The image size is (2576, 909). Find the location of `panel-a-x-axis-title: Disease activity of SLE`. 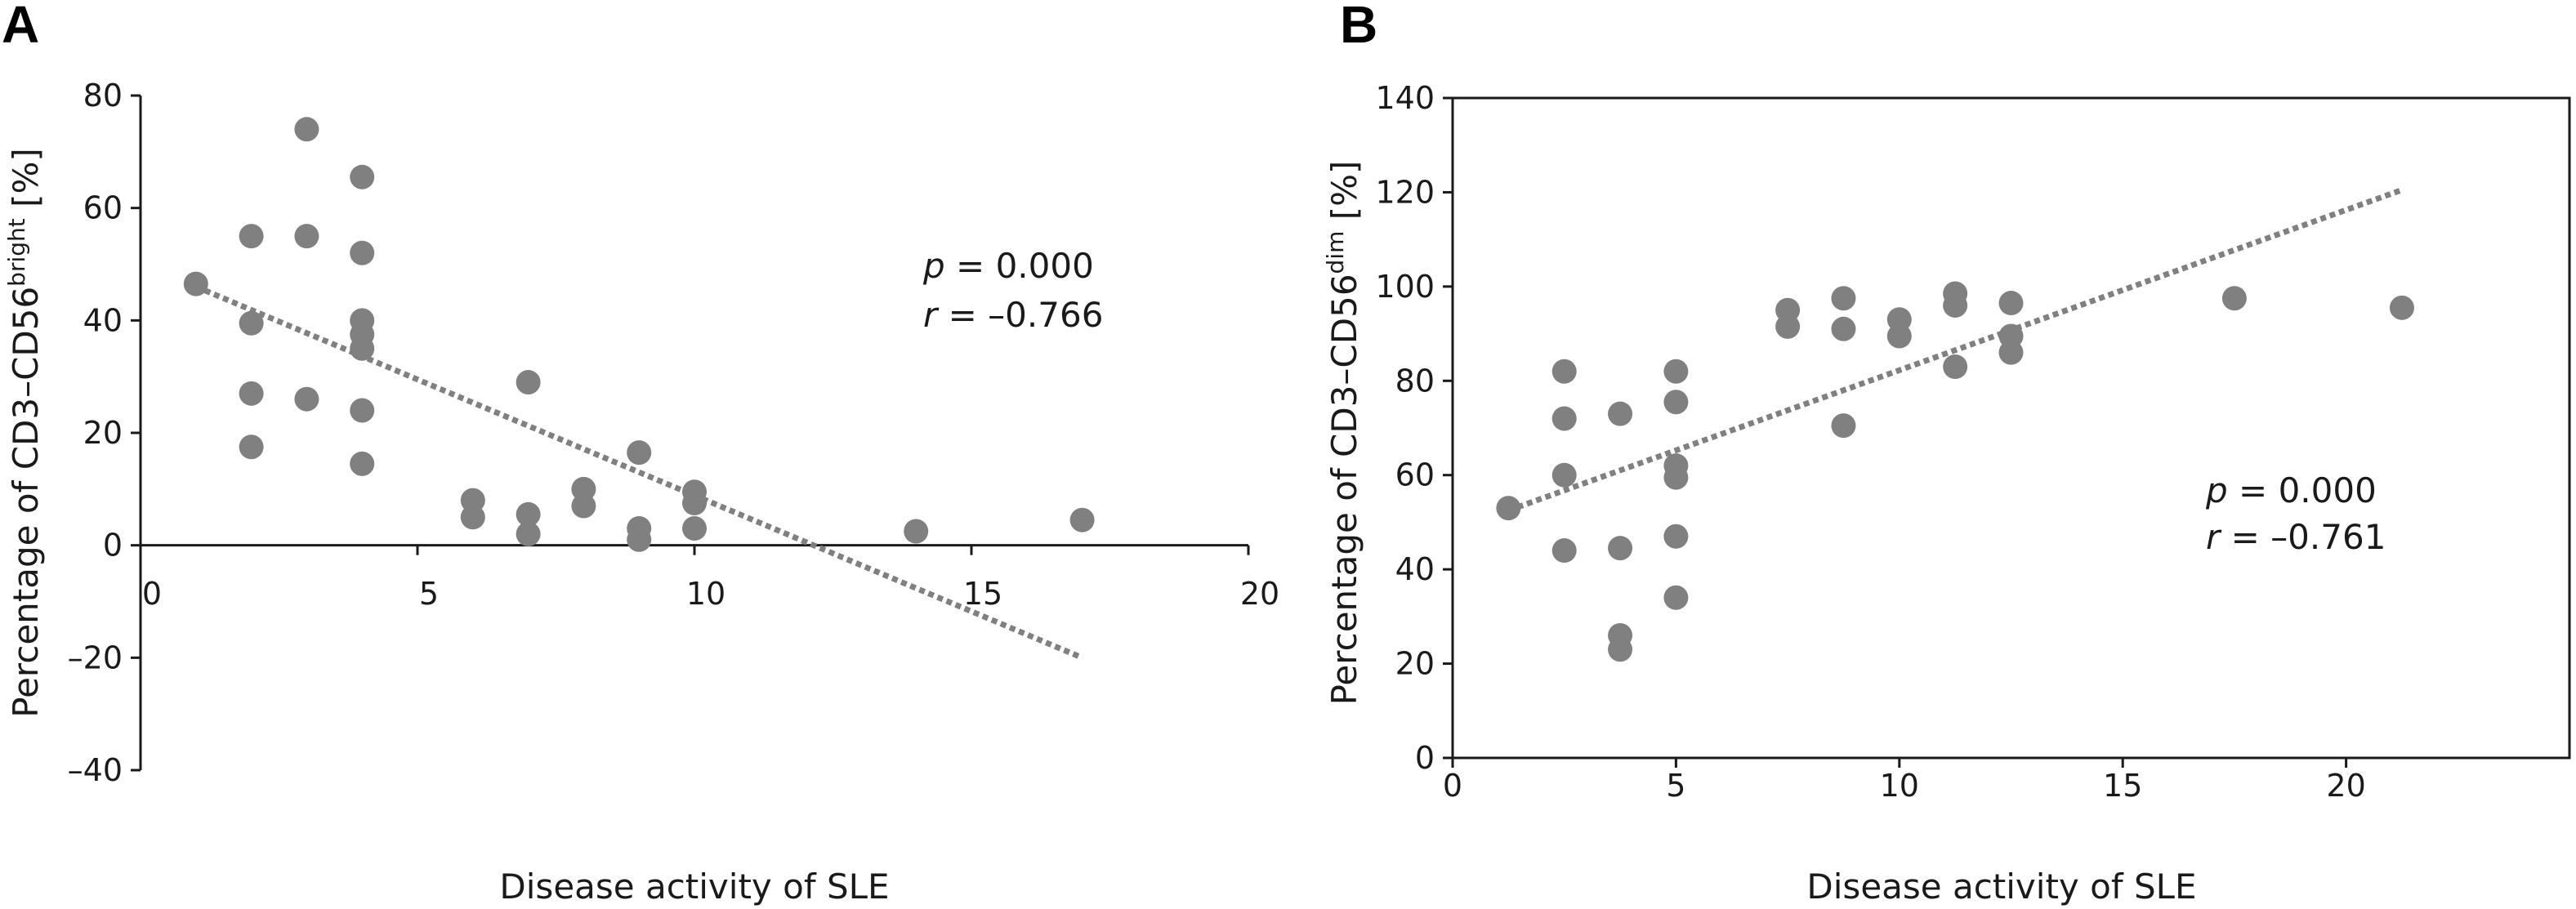

panel-a-x-axis-title: Disease activity of SLE is located at coordinates (694, 887).